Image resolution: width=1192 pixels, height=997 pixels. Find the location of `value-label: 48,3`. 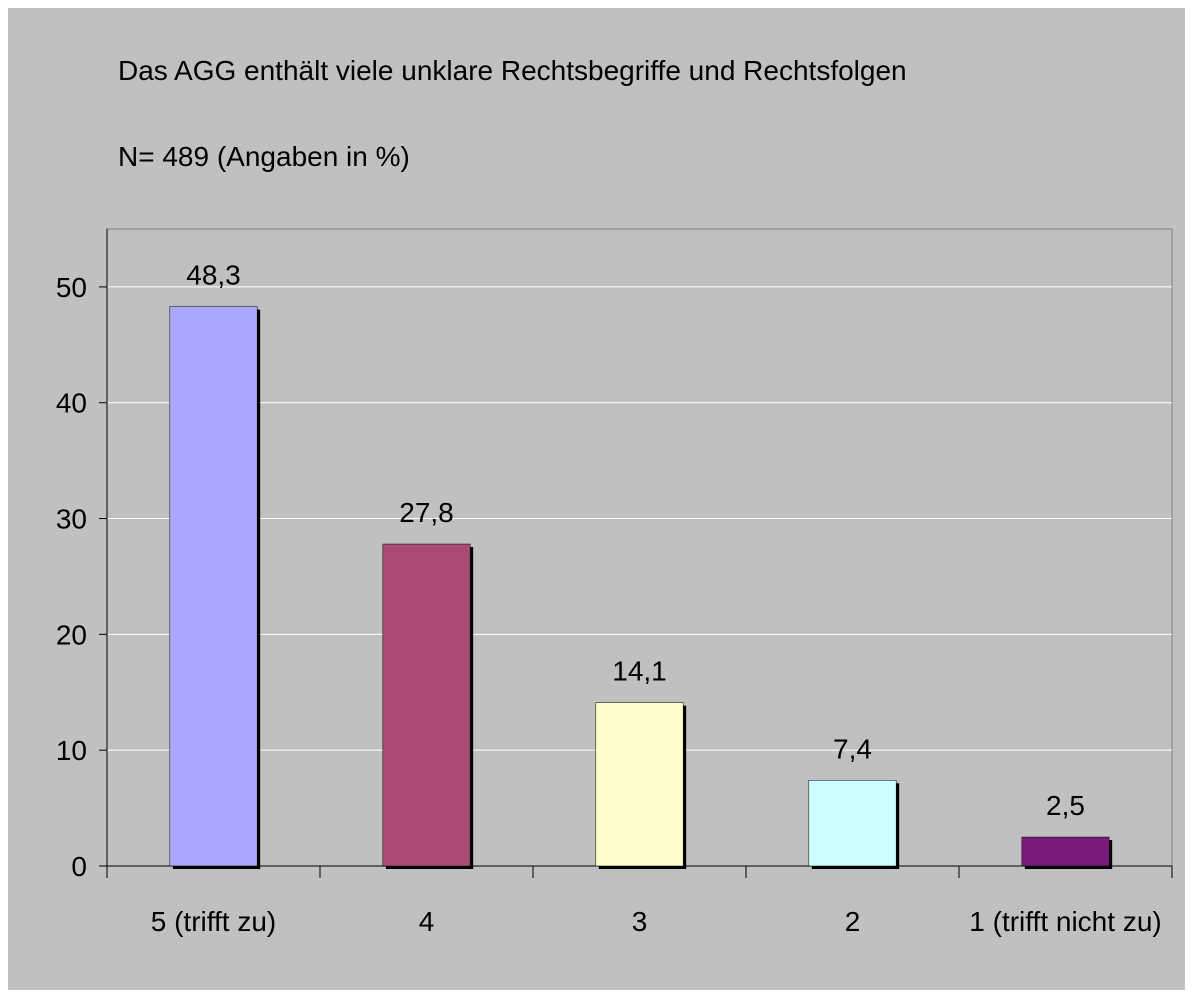

value-label: 48,3 is located at coordinates (213, 275).